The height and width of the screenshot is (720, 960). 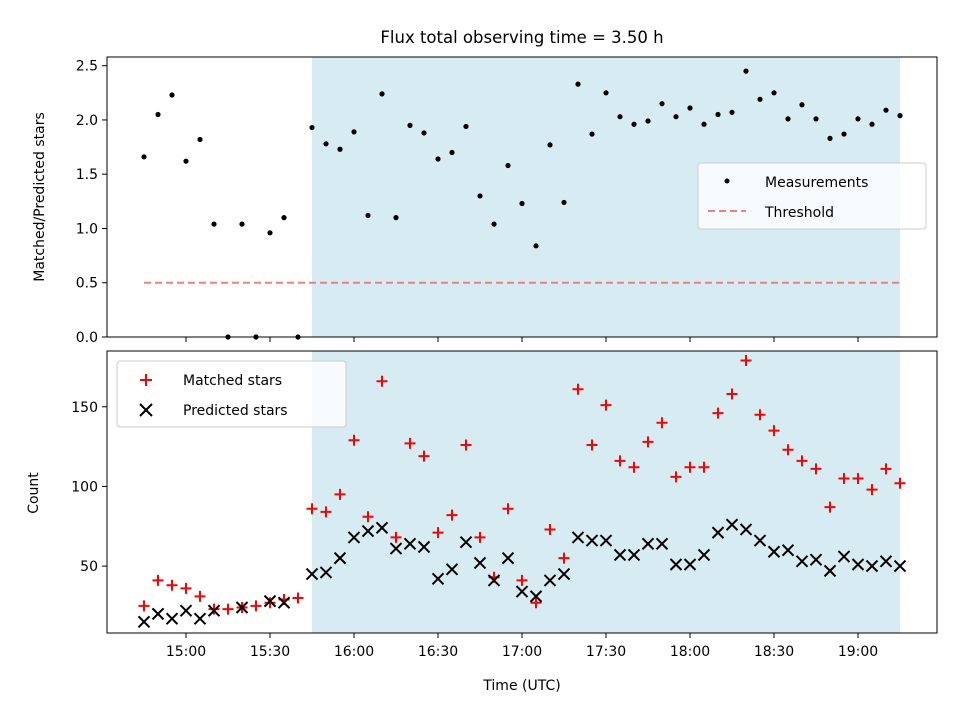 I want to click on x-tick-label: 15:30, so click(x=270, y=652).